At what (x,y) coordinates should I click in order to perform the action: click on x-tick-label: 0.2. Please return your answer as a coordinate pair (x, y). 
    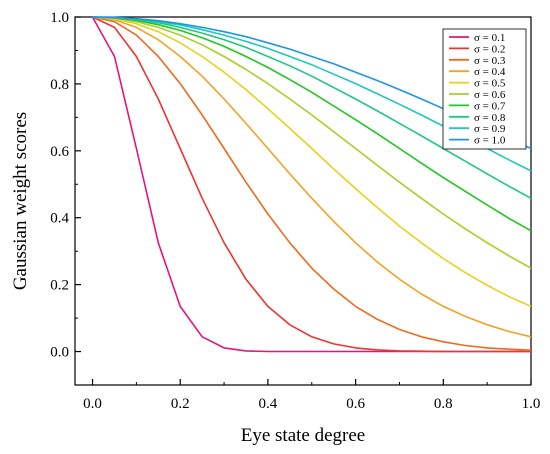
    Looking at the image, I should click on (180, 404).